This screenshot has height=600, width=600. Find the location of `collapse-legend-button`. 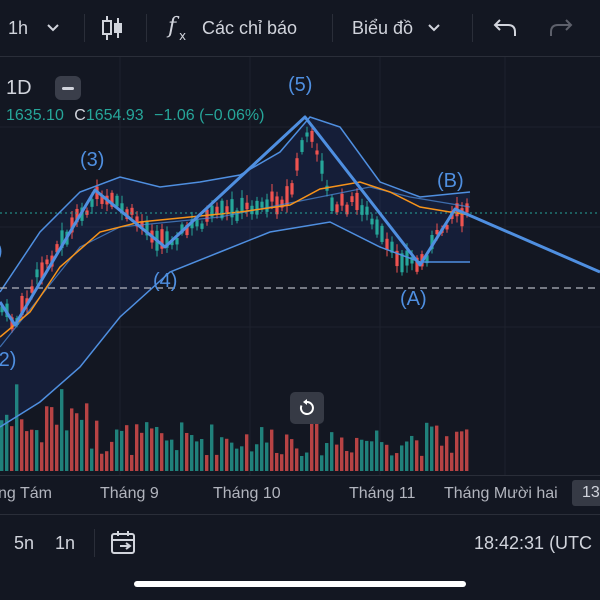

collapse-legend-button is located at coordinates (68, 88).